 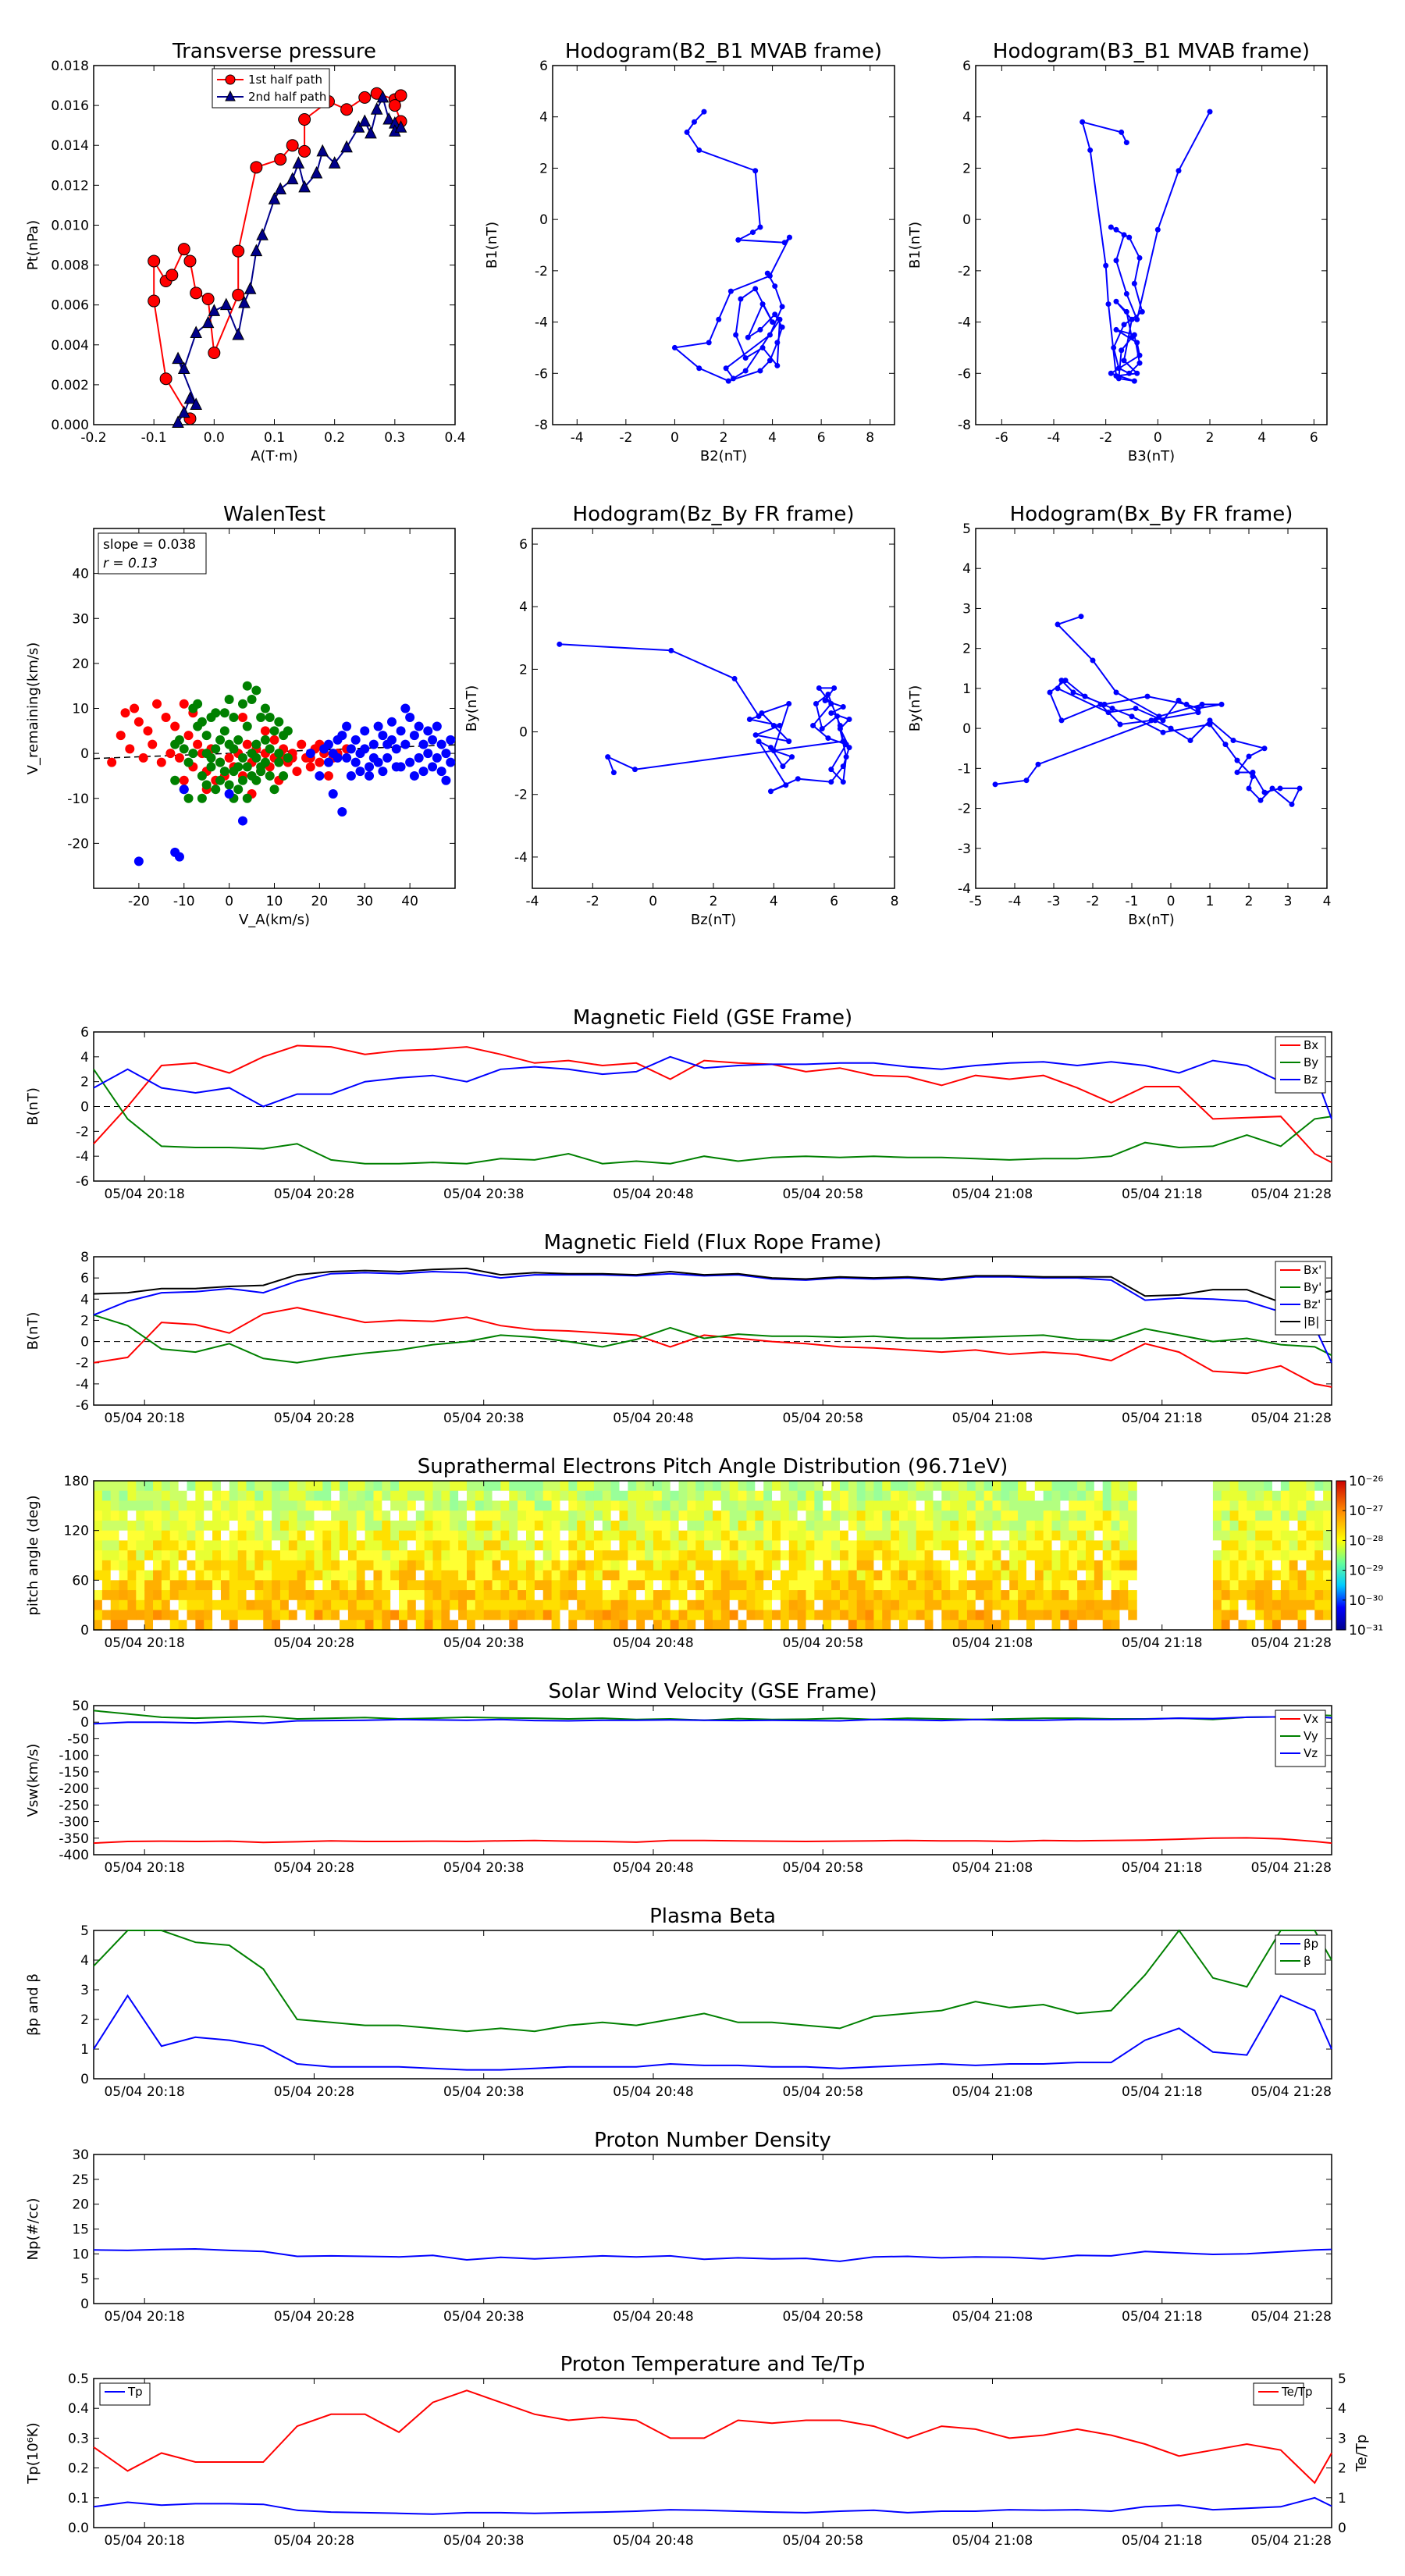 I want to click on time-tick-label: 05/04 20:18, so click(x=144, y=1643).